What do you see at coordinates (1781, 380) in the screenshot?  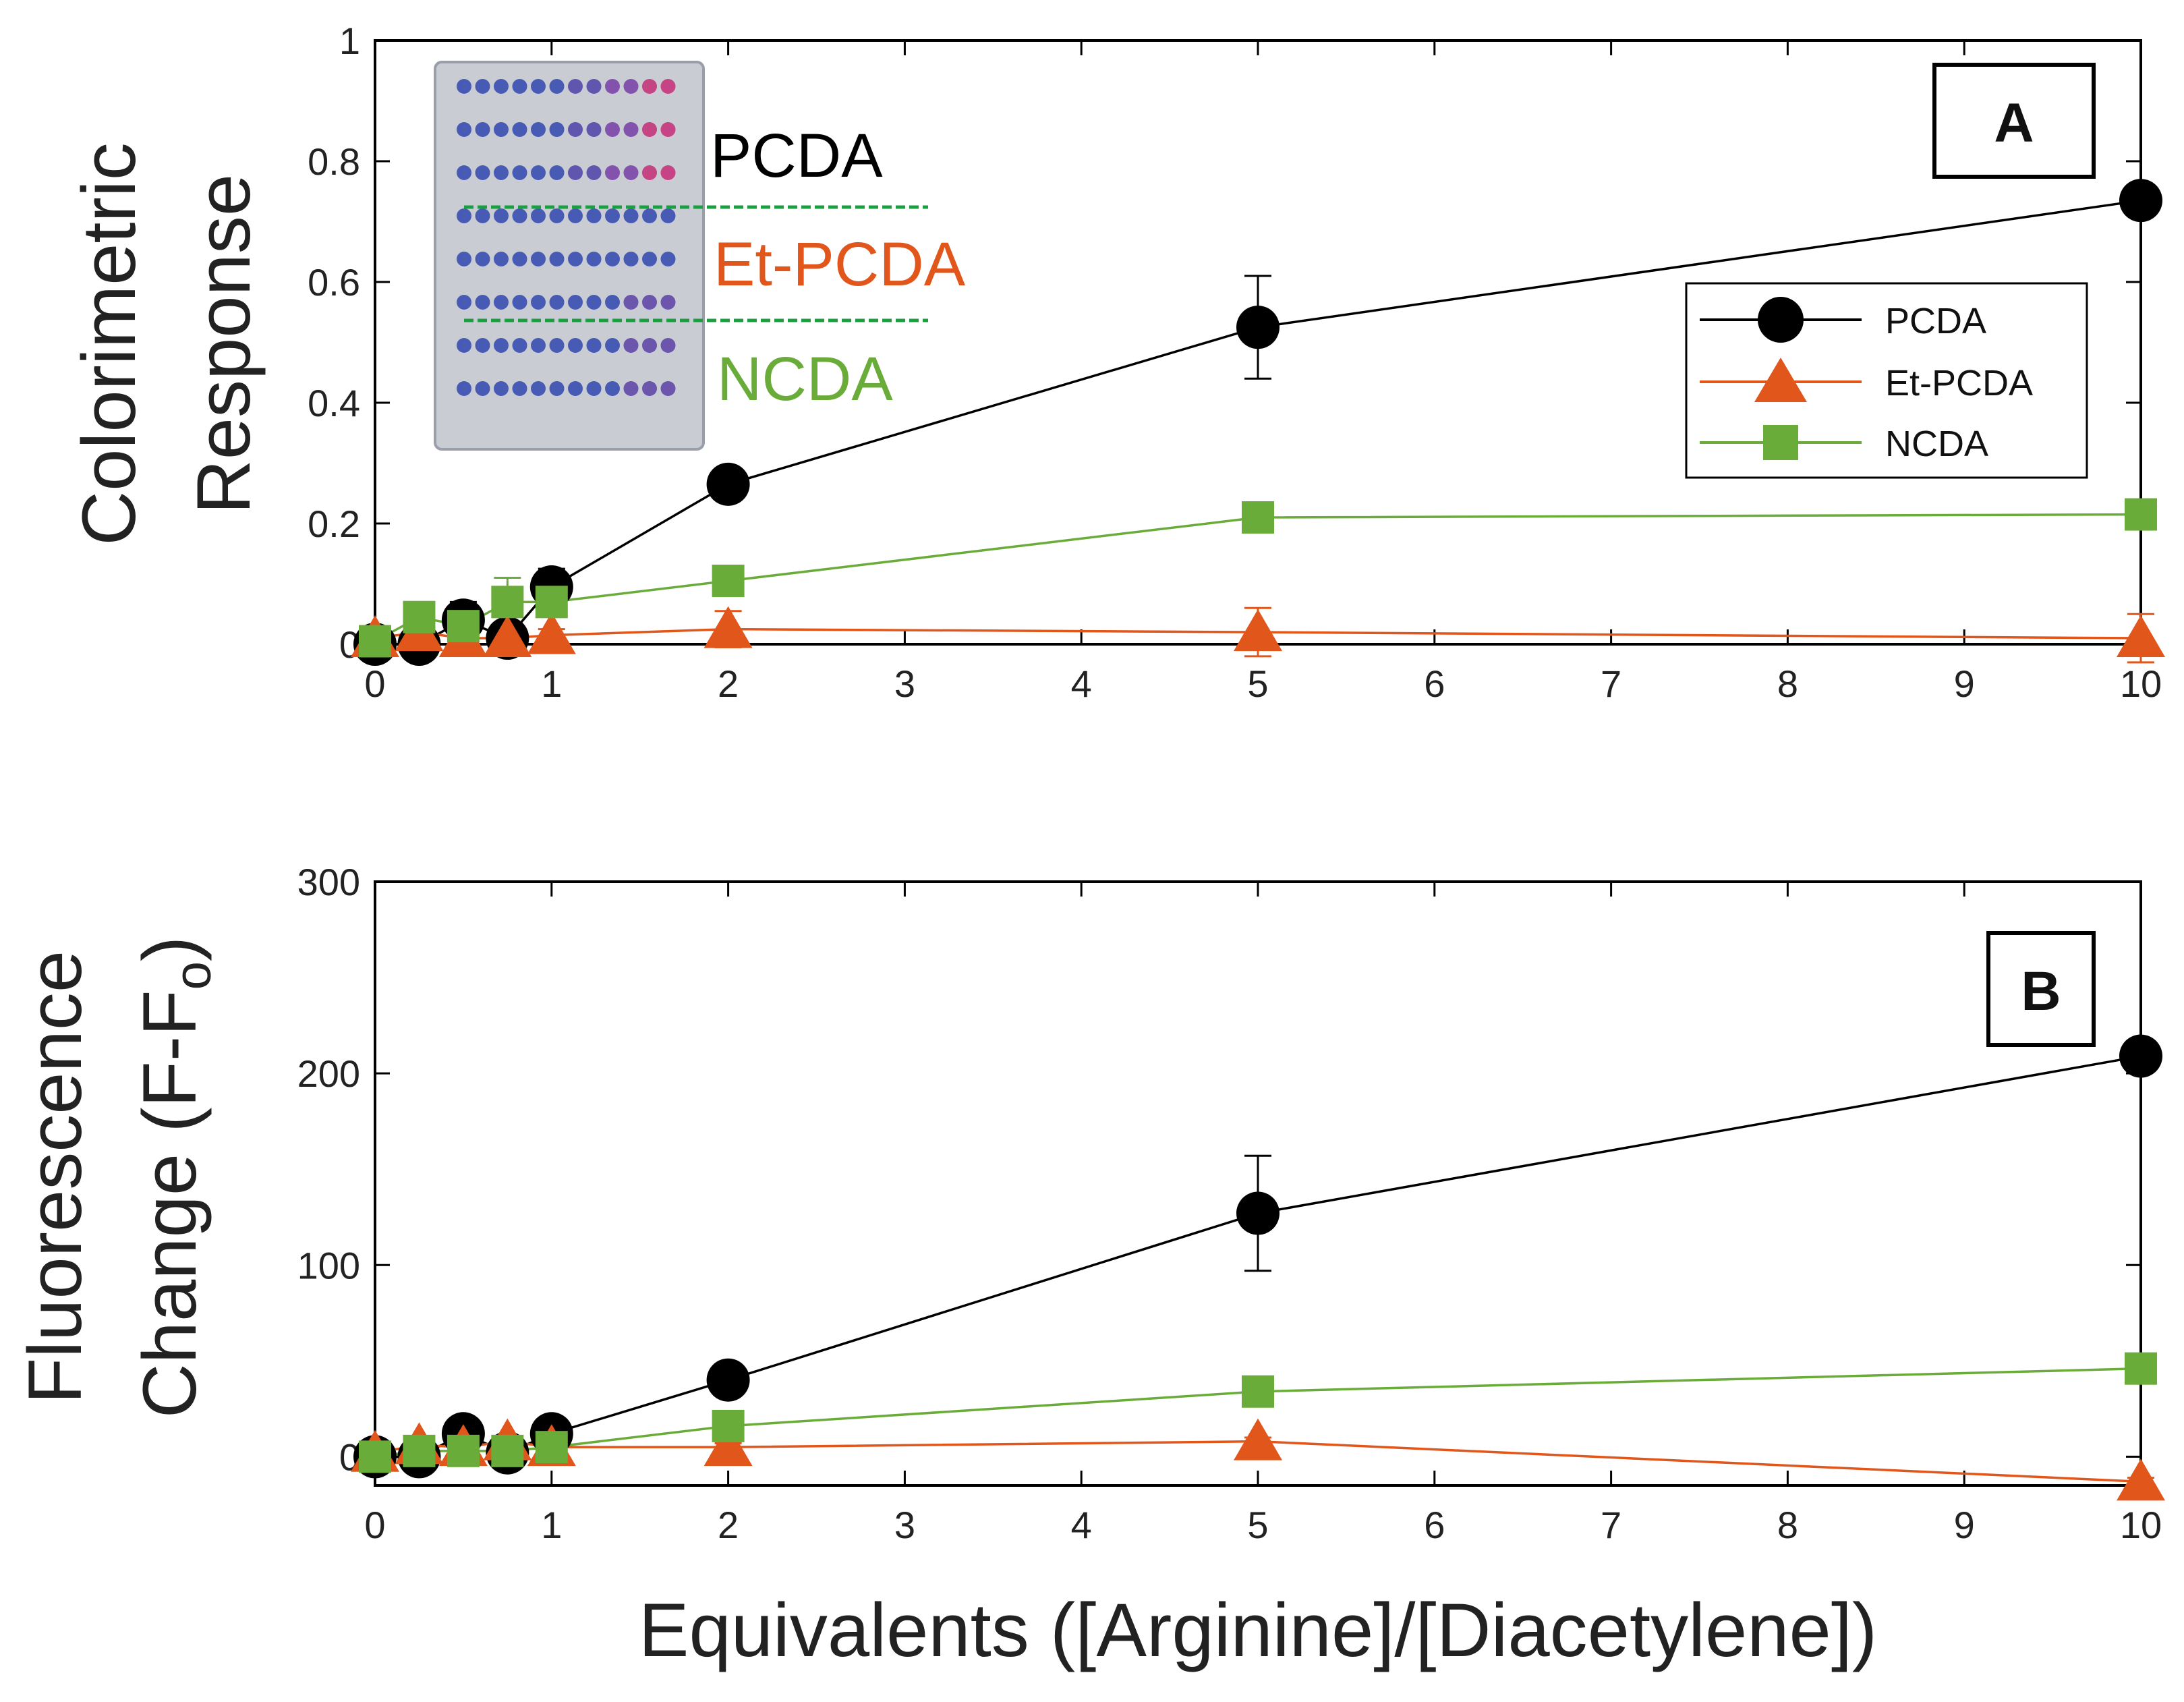 I see `legend-marker-et-pcda` at bounding box center [1781, 380].